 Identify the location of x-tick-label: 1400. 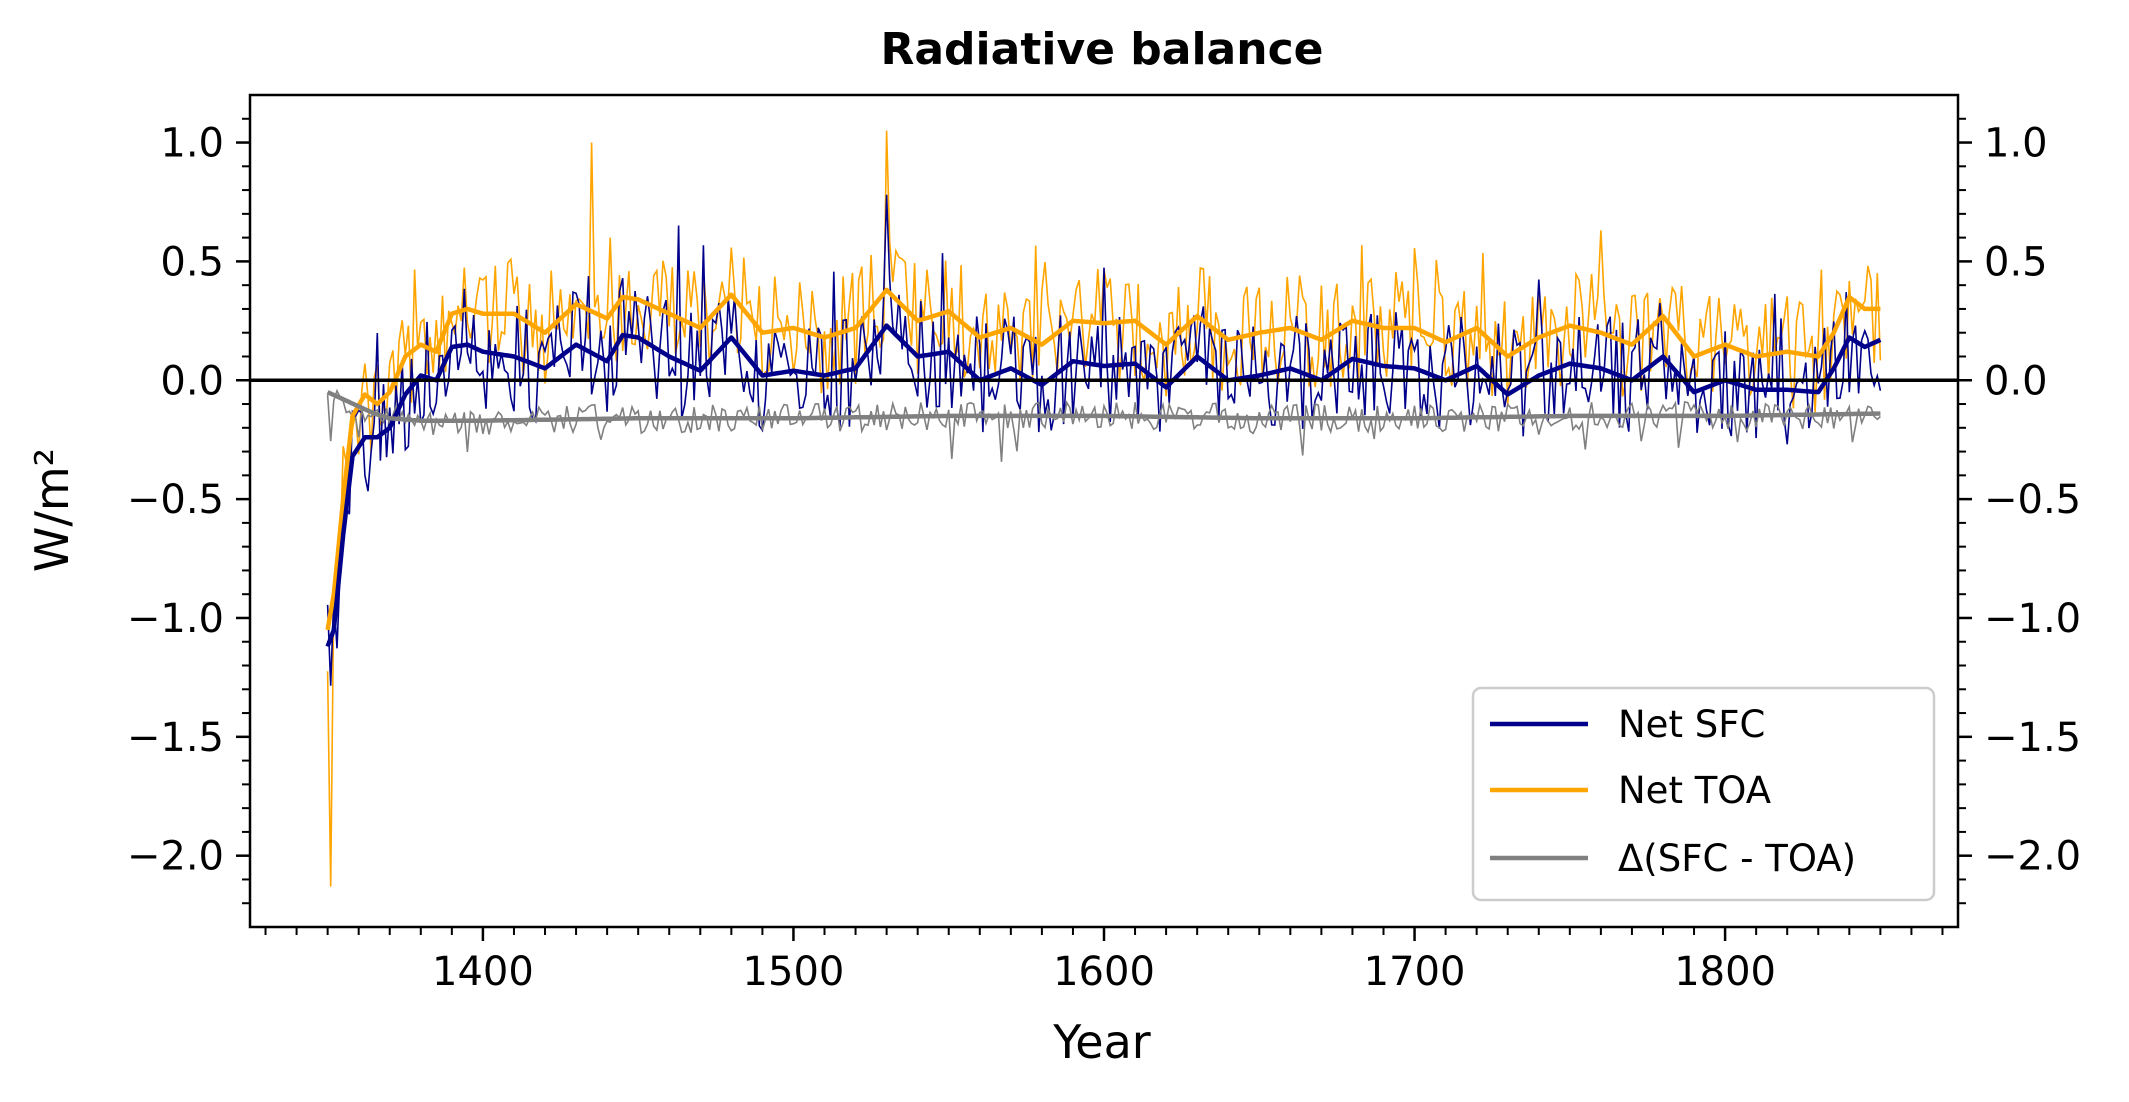
(483, 972).